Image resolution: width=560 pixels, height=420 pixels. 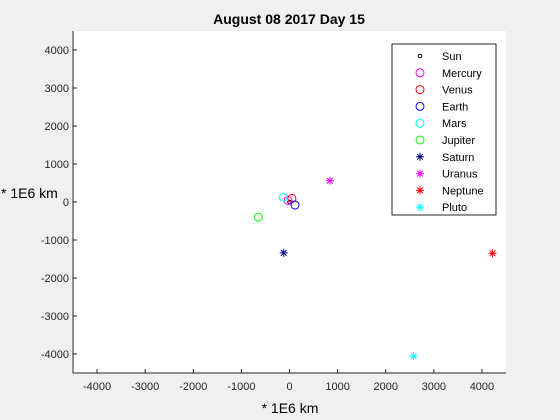 What do you see at coordinates (97, 387) in the screenshot?
I see `x-tick-label: -4000` at bounding box center [97, 387].